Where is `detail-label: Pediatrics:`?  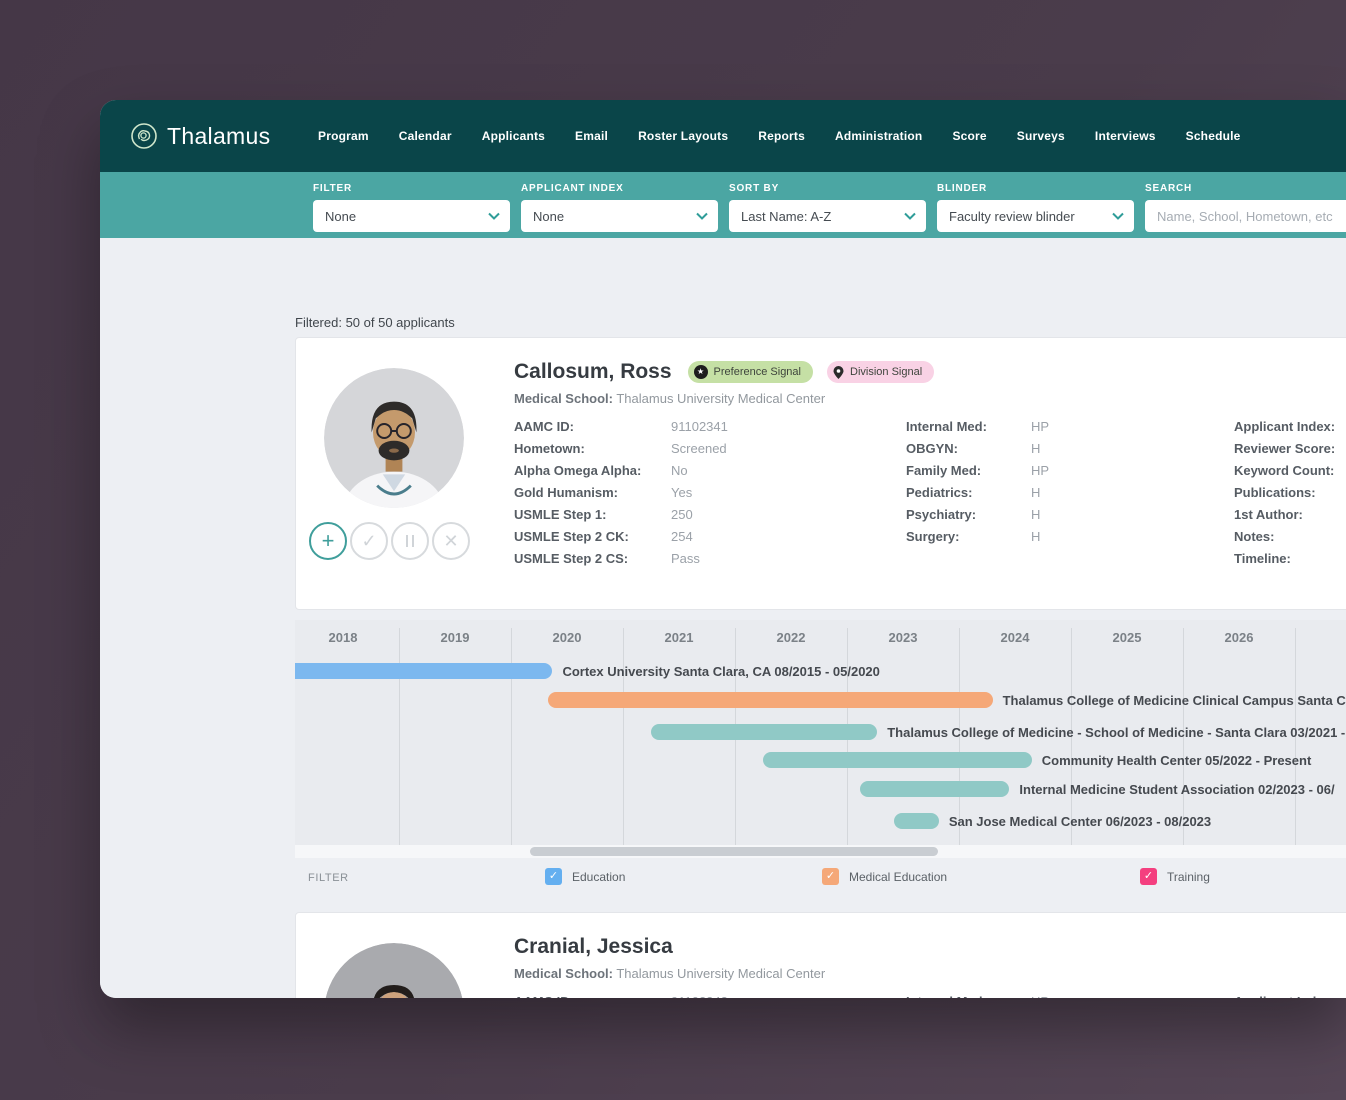
detail-label: Pediatrics: is located at coordinates (939, 492).